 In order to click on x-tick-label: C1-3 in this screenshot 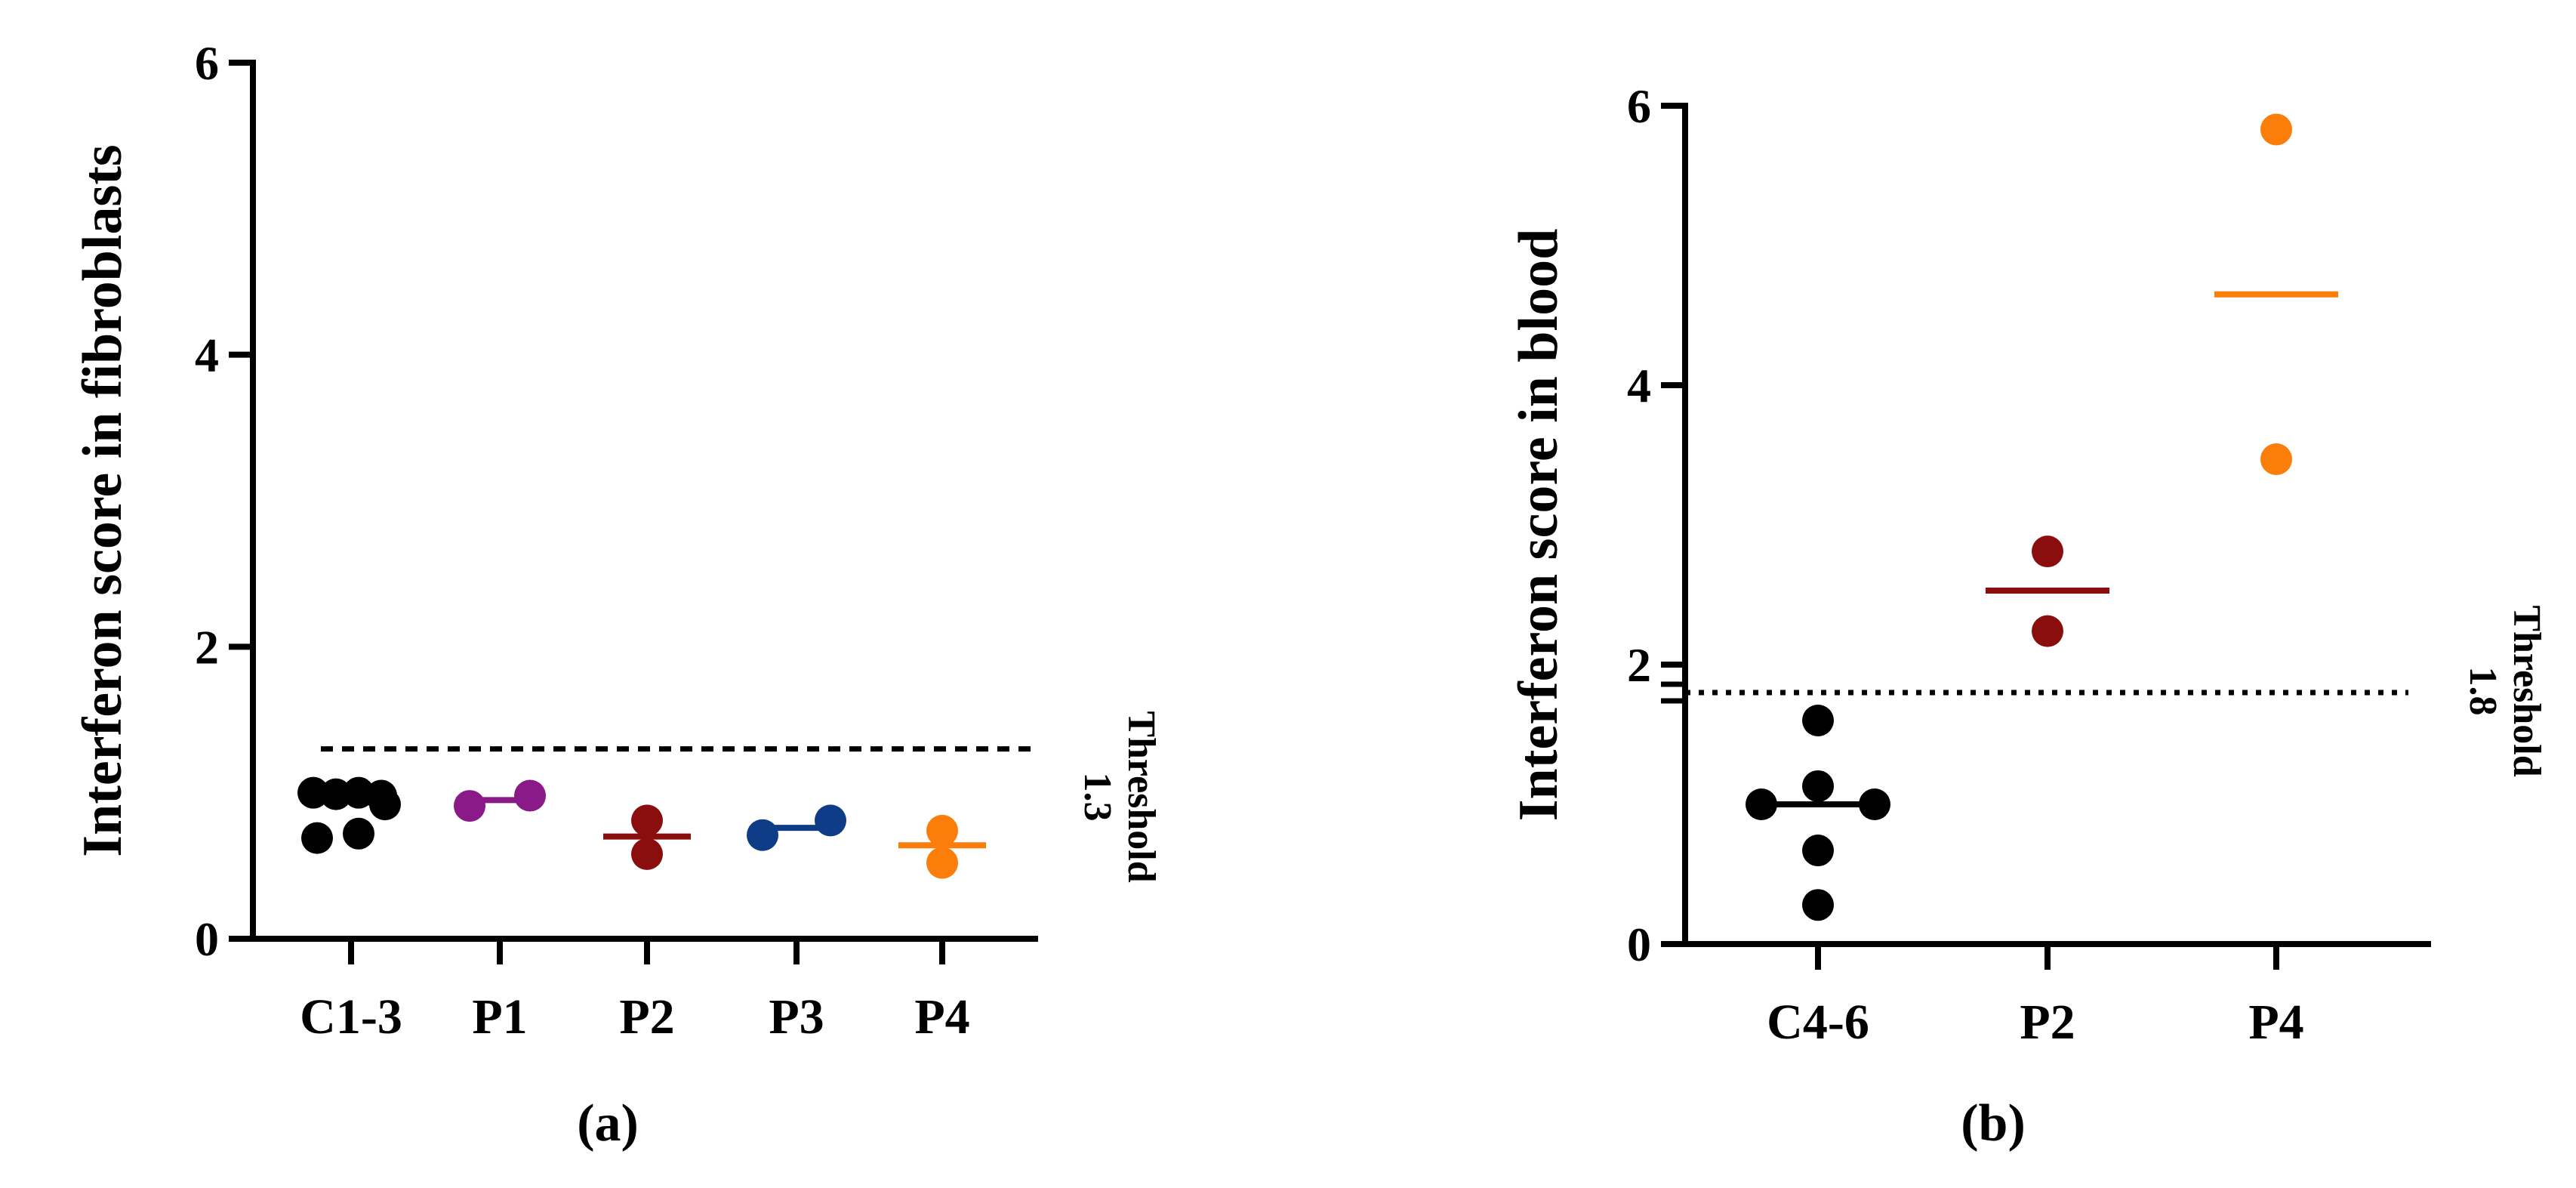, I will do `click(351, 1017)`.